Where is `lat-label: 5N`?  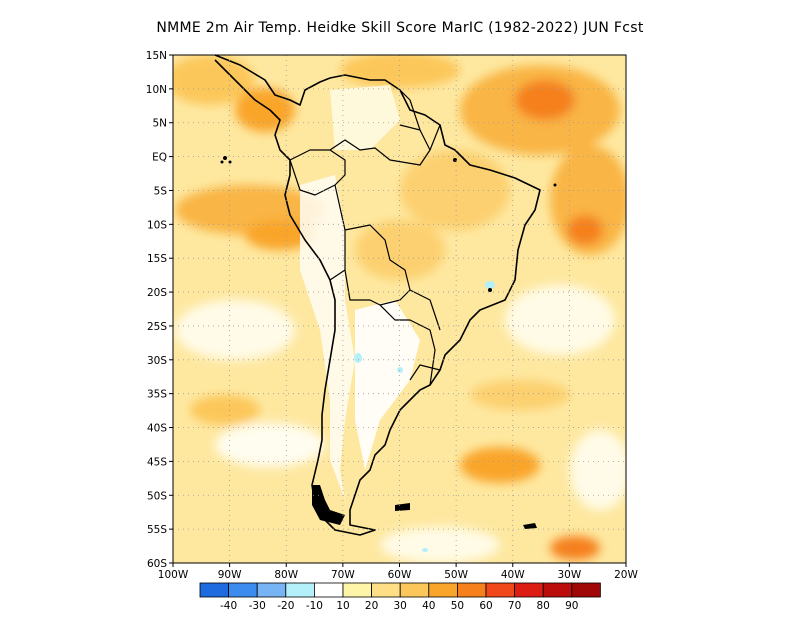 lat-label: 5N is located at coordinates (159, 124).